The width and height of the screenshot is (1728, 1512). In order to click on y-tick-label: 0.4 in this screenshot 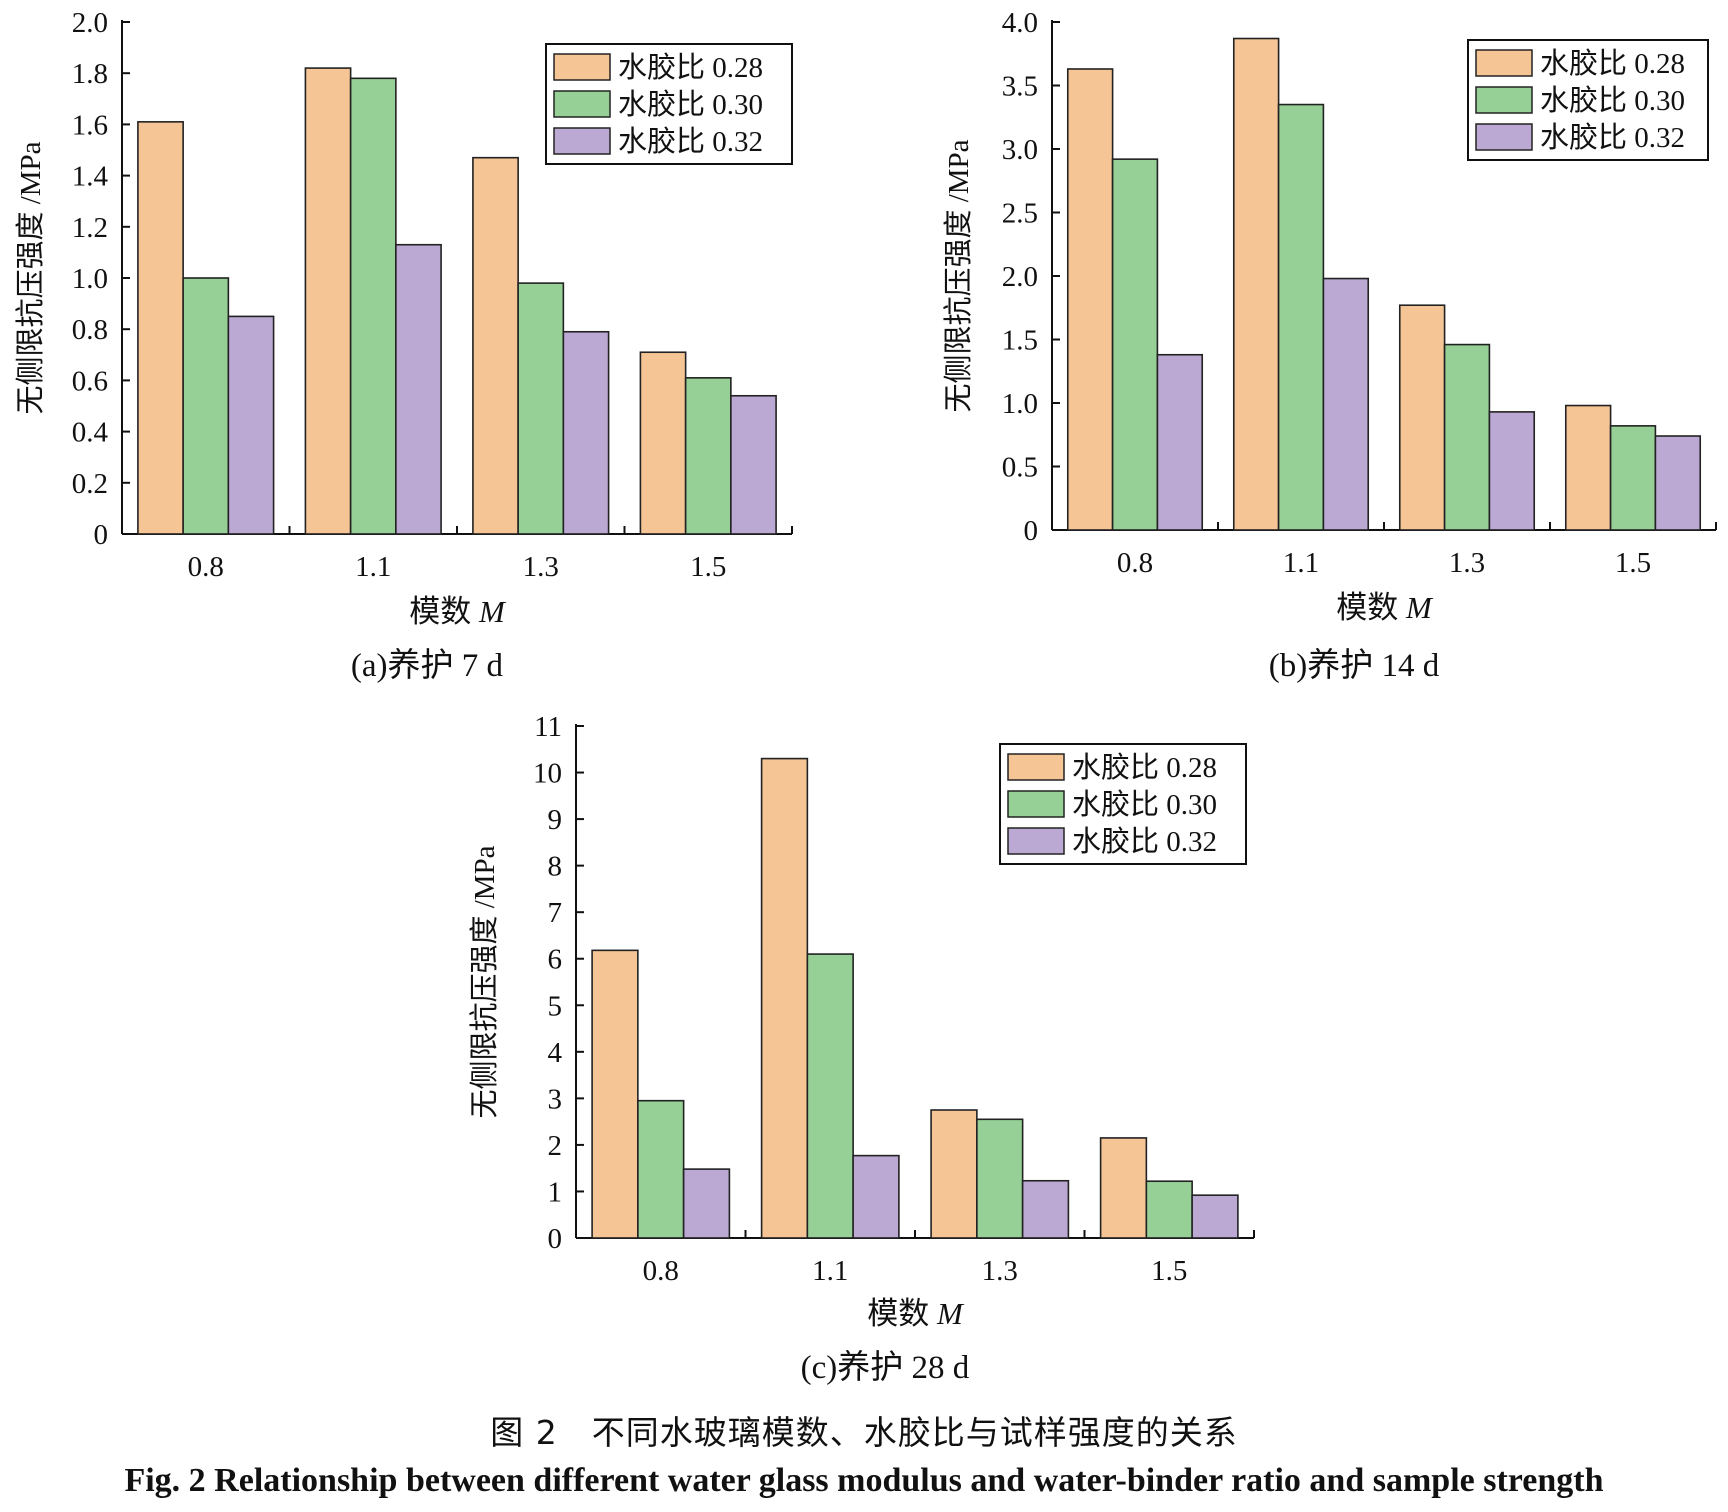, I will do `click(90, 433)`.